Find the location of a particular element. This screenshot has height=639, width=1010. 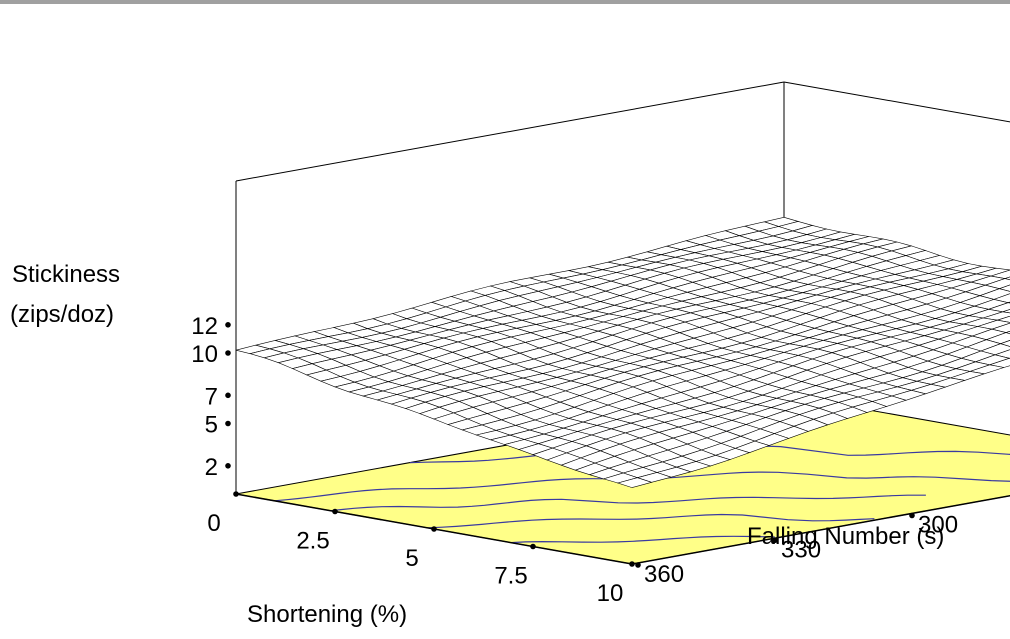

z-axis-label-line2: (zips/doz) is located at coordinates (62, 314).